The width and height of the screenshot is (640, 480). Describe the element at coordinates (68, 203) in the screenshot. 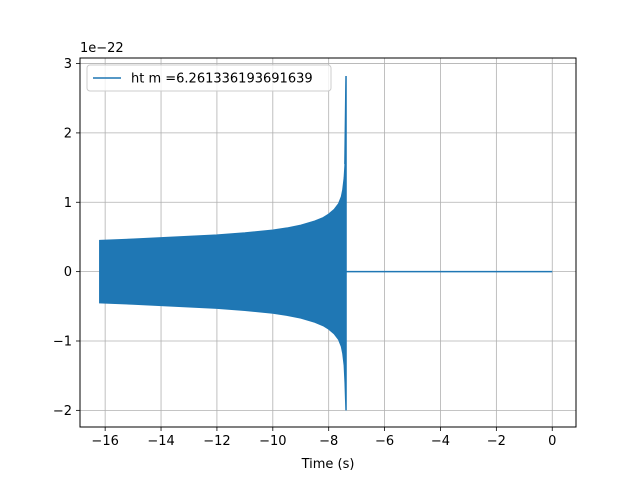

I see `y-tick-label: 1` at that location.